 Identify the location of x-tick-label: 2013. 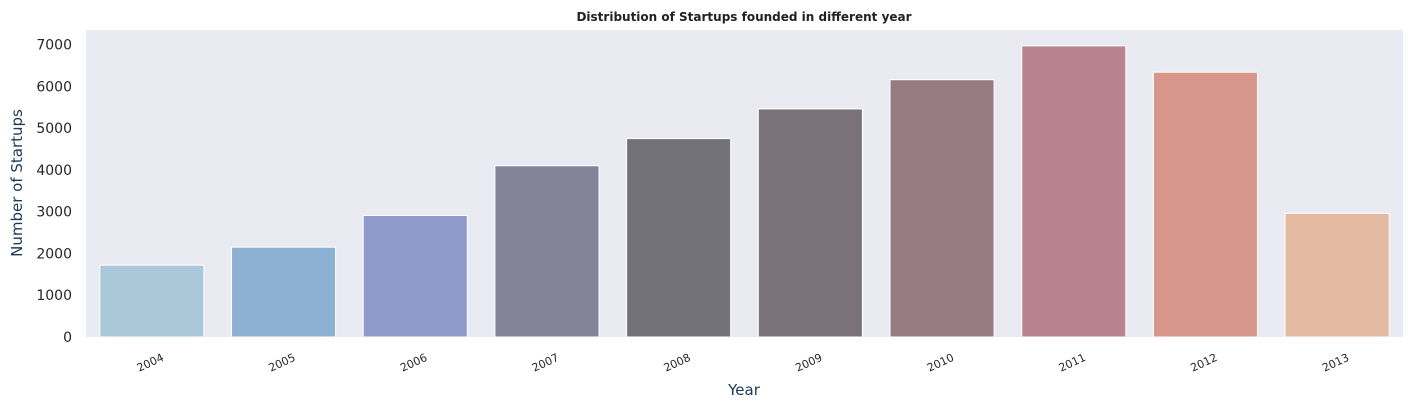
(1335, 363).